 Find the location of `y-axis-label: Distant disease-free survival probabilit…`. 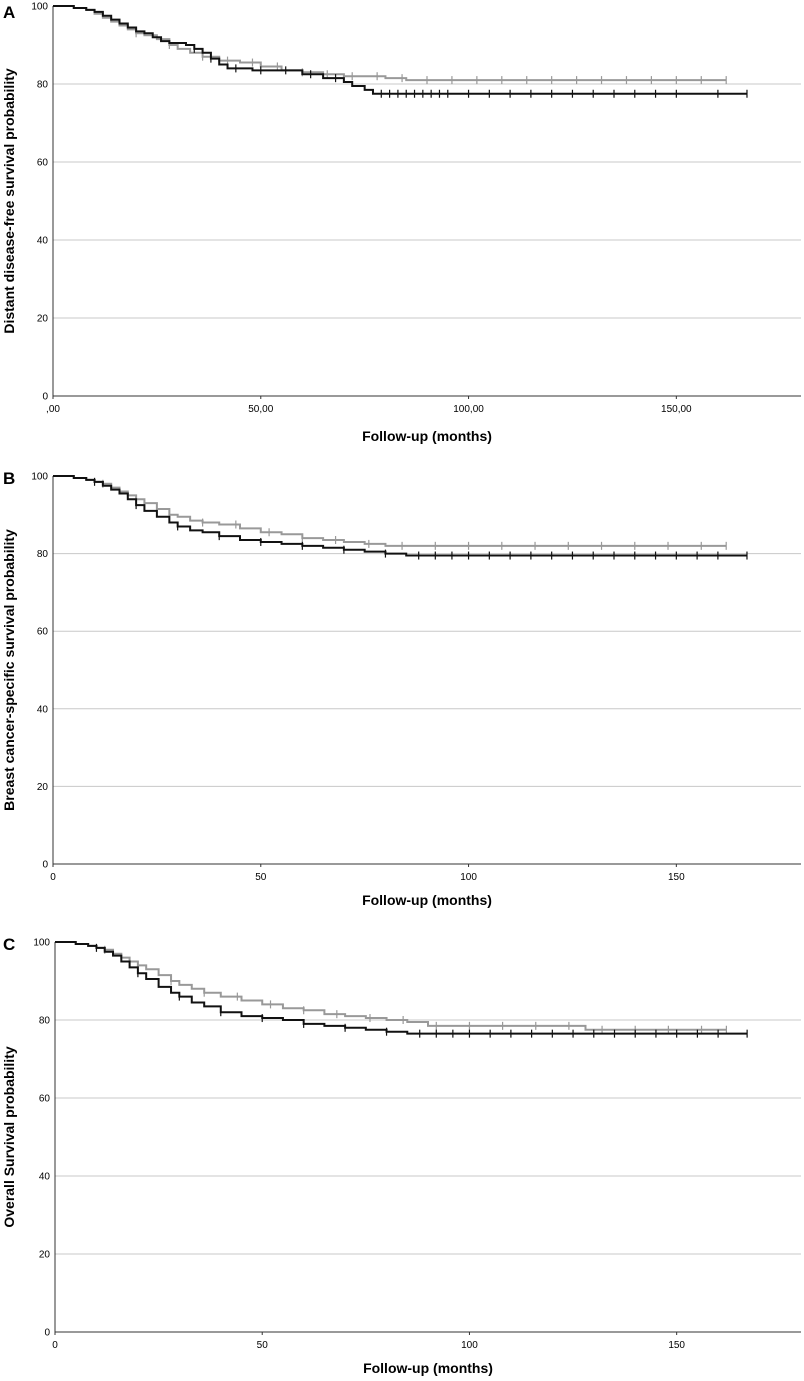

y-axis-label: Distant disease-free survival probabilit… is located at coordinates (9, 201).